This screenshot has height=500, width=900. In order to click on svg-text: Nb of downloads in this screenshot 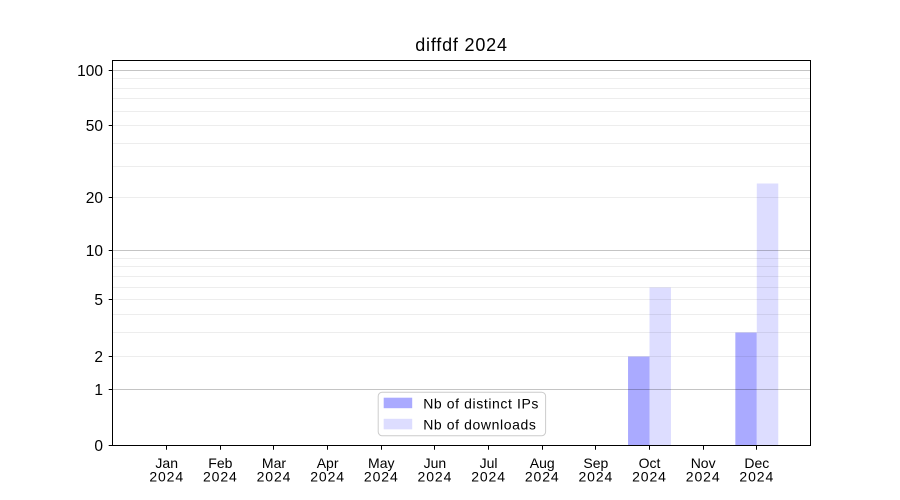, I will do `click(479, 425)`.